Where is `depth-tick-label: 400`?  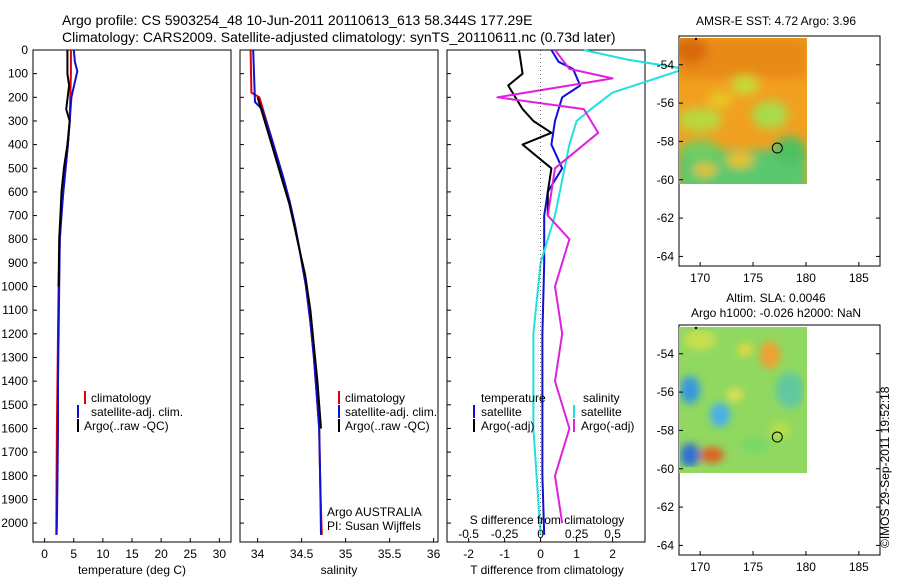
depth-tick-label: 400 is located at coordinates (18, 145).